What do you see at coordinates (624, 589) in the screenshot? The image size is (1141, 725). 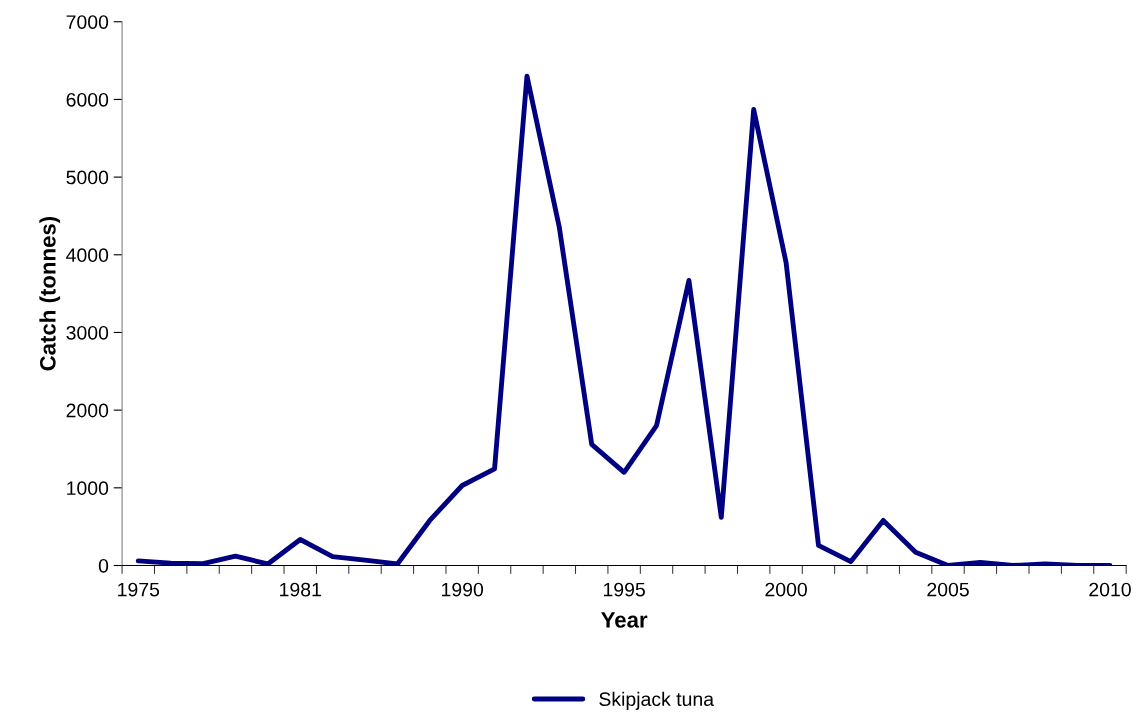 I see `x-tick-label: 1995` at bounding box center [624, 589].